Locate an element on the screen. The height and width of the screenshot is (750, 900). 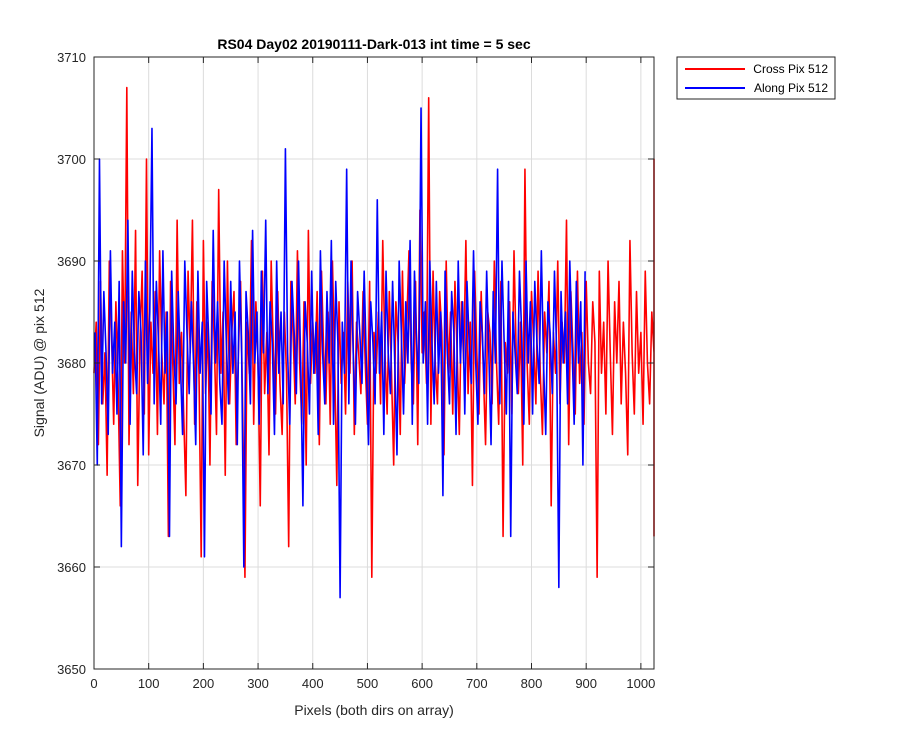
x-tick-label: 700 is located at coordinates (477, 683).